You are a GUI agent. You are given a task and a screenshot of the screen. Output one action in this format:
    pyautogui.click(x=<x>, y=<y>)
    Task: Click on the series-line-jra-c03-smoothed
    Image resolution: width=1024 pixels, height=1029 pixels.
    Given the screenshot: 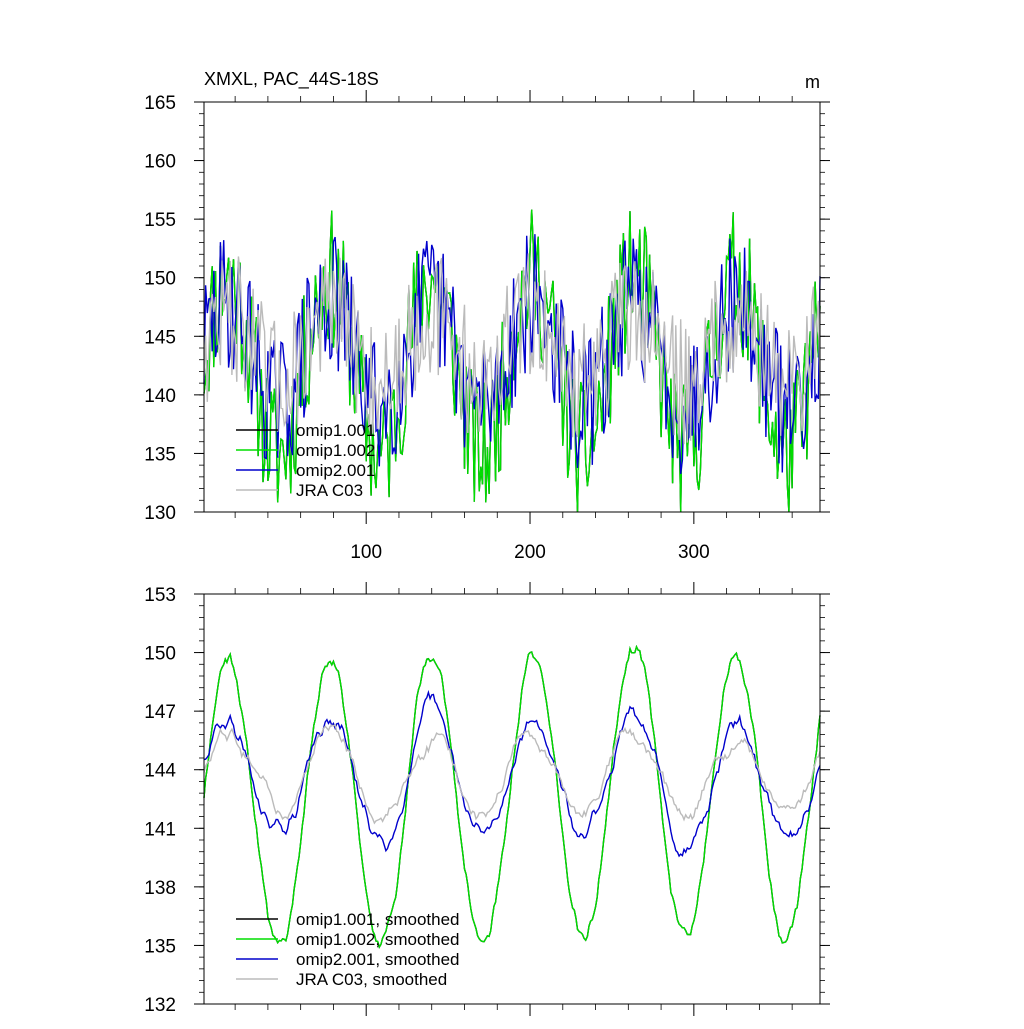 What is the action you would take?
    pyautogui.click(x=512, y=774)
    